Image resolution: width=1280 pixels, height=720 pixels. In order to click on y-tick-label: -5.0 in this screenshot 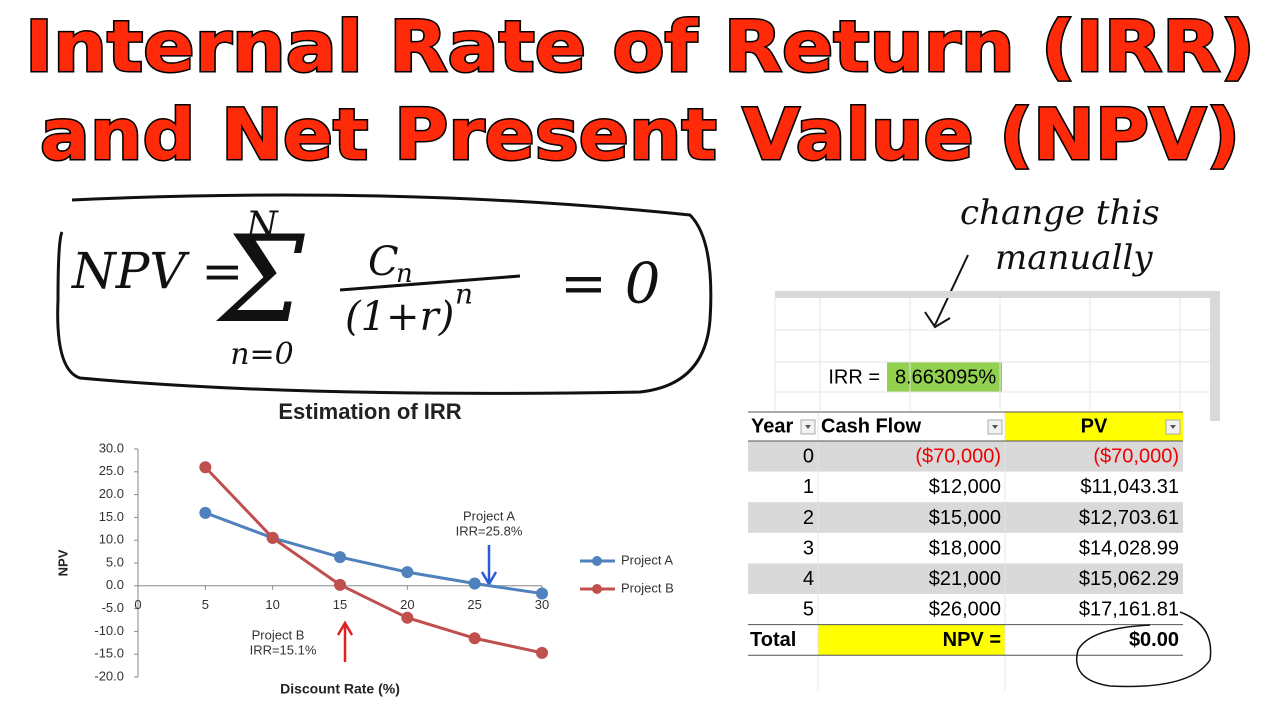, I will do `click(113, 607)`.